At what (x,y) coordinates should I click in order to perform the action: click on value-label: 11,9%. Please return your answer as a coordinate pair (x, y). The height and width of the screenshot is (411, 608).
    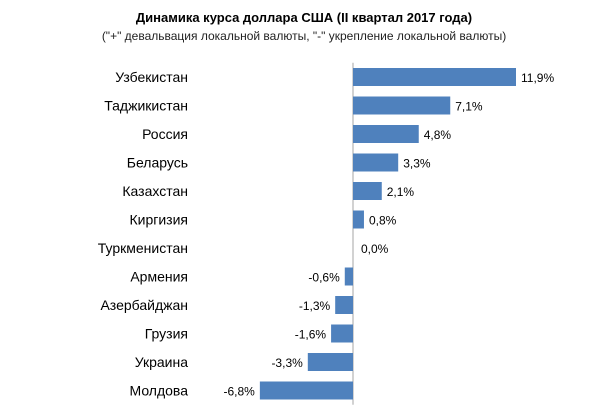
    Looking at the image, I should click on (537, 78).